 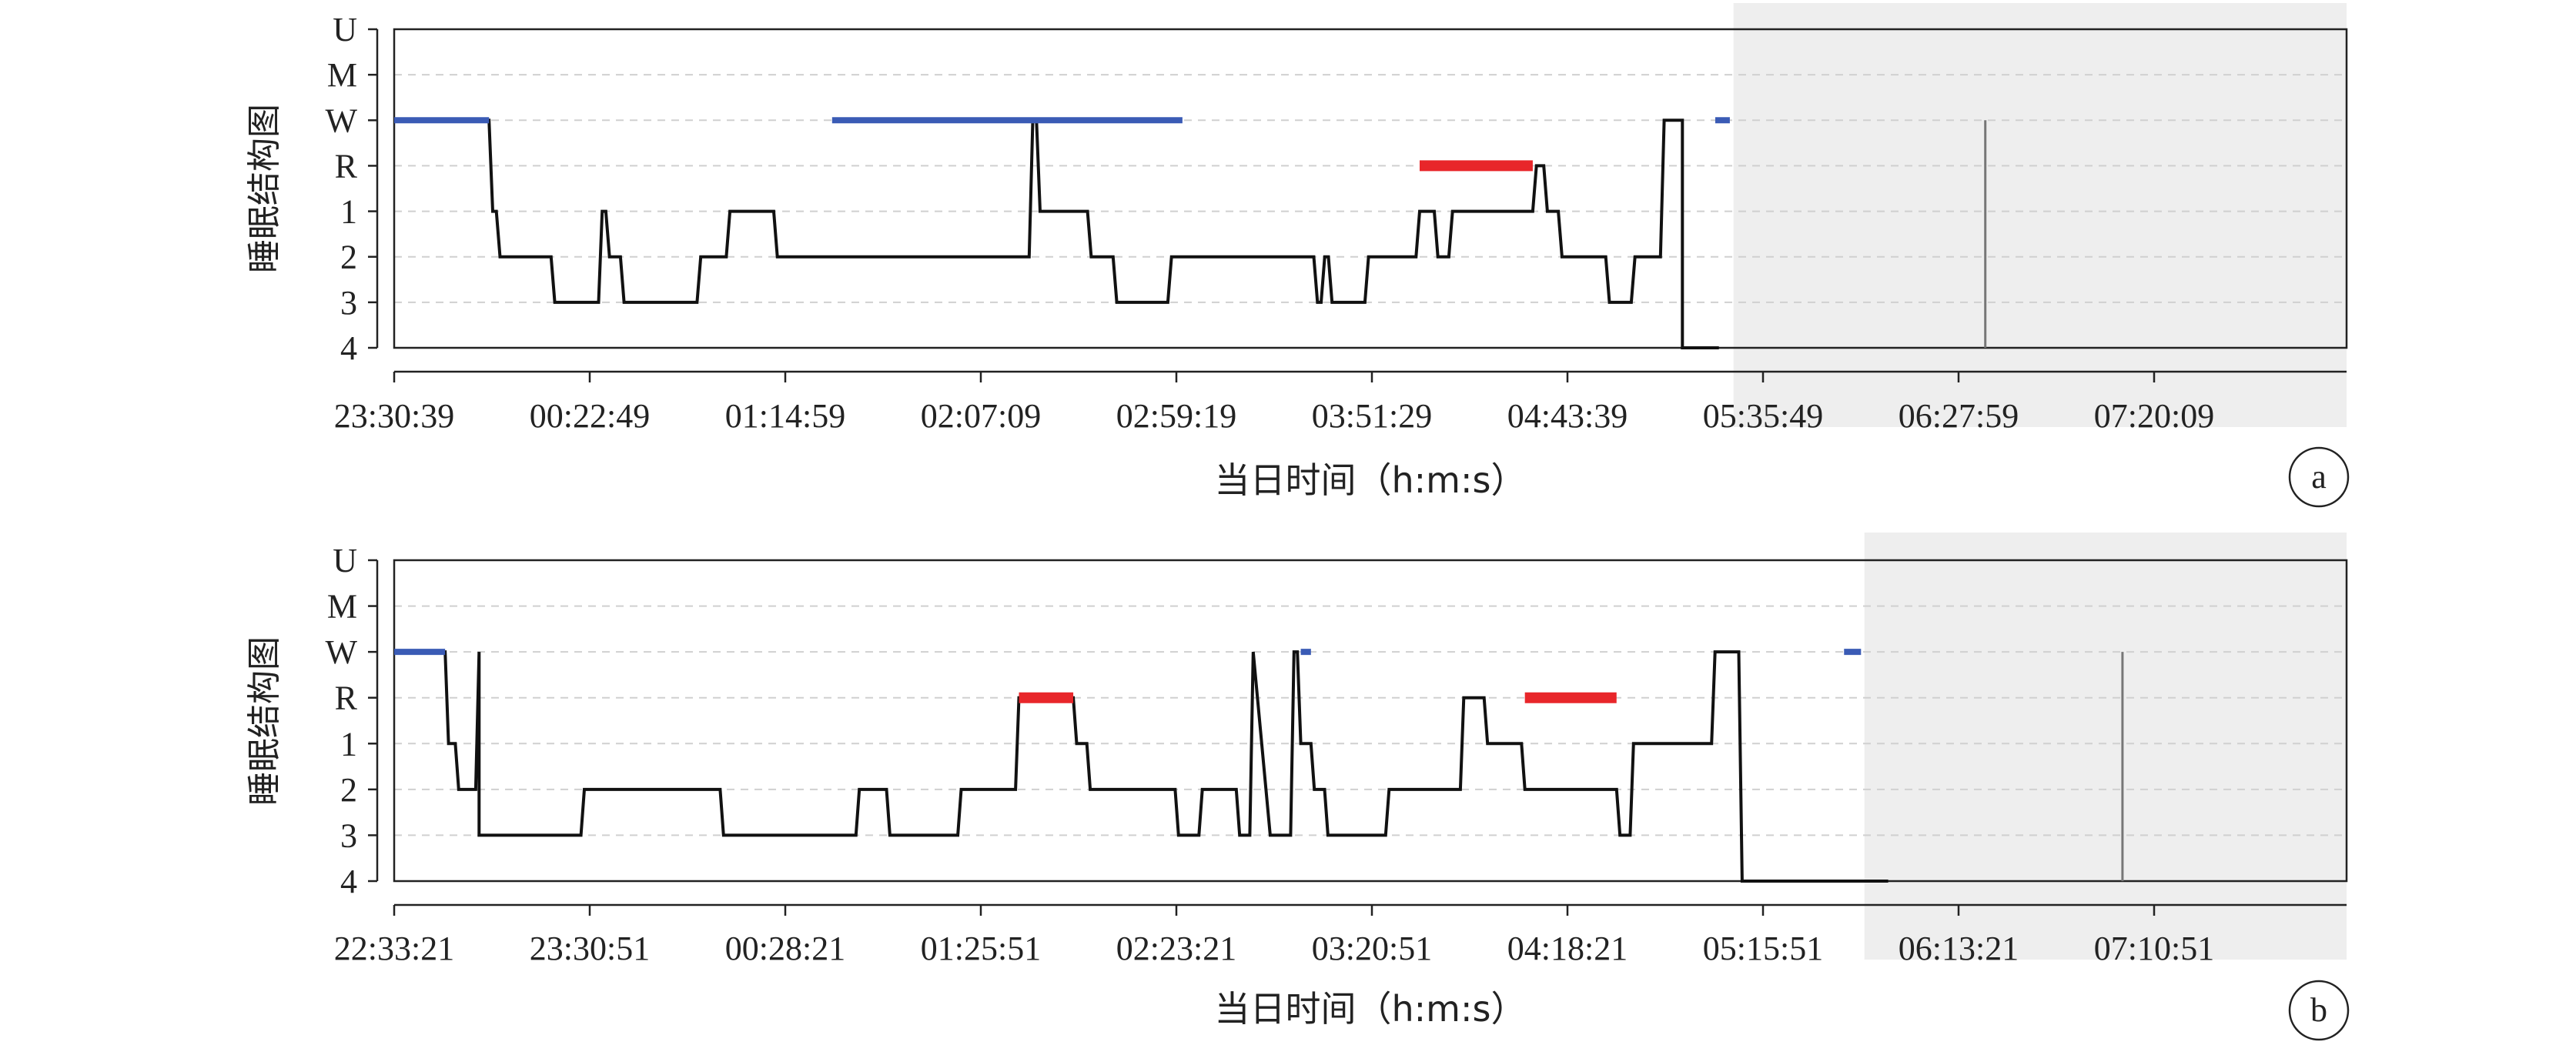 I want to click on x-tick-label-7: 05:15:51, so click(x=1763, y=948).